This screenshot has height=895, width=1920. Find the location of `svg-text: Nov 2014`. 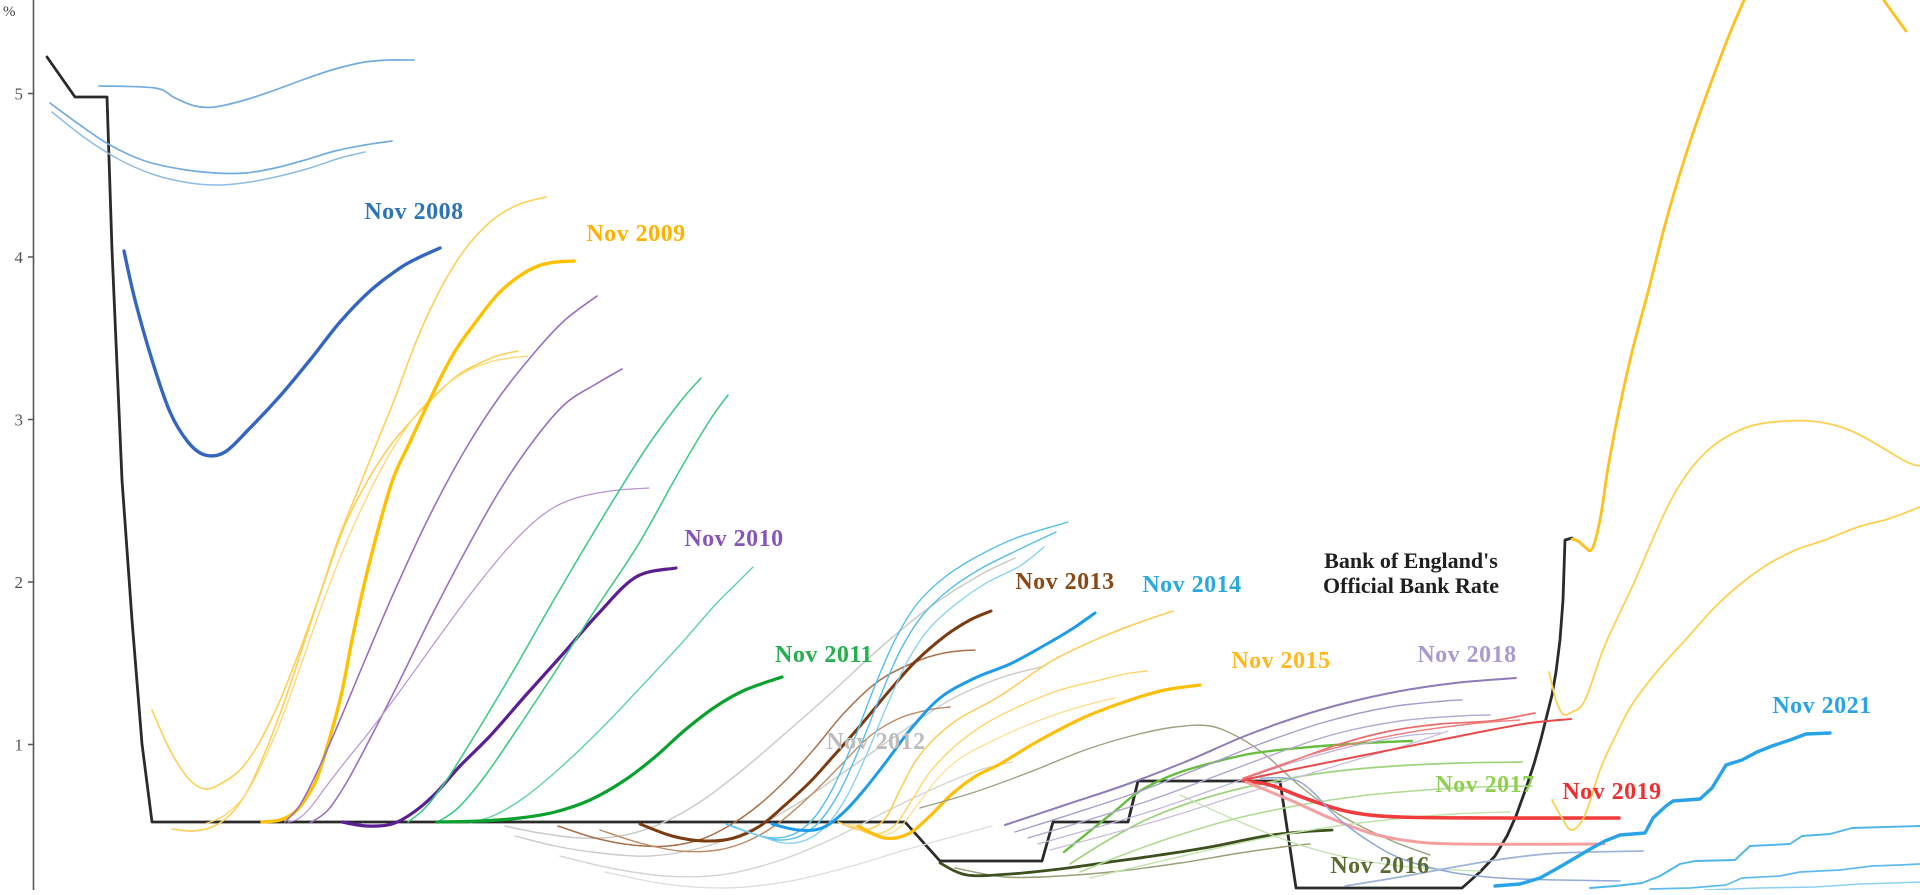

svg-text: Nov 2014 is located at coordinates (1191, 585).